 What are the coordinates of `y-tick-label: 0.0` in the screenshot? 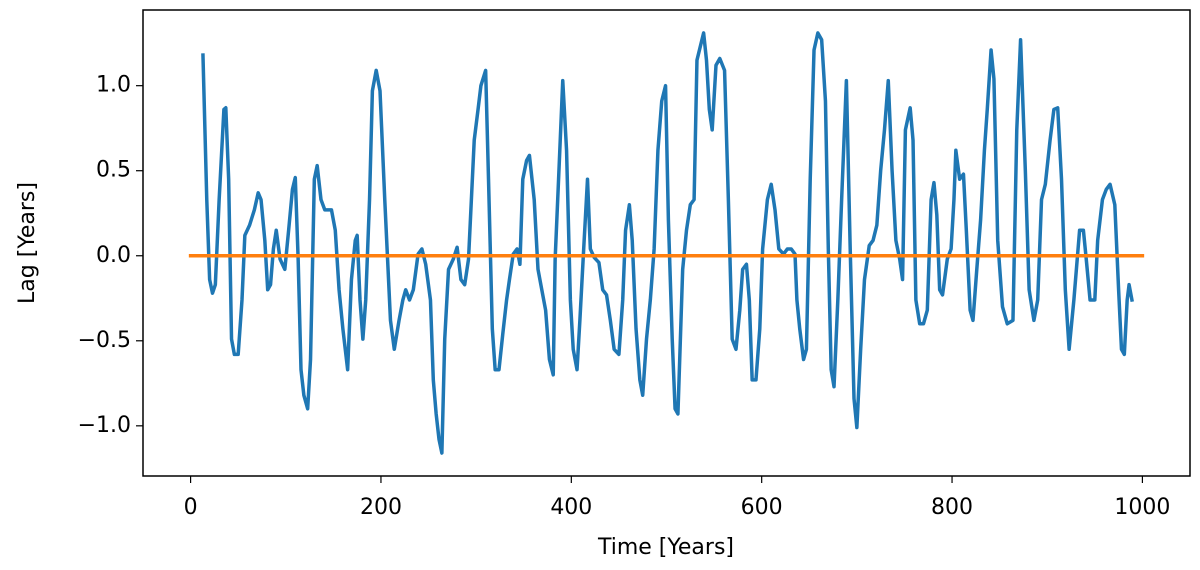 It's located at (113, 255).